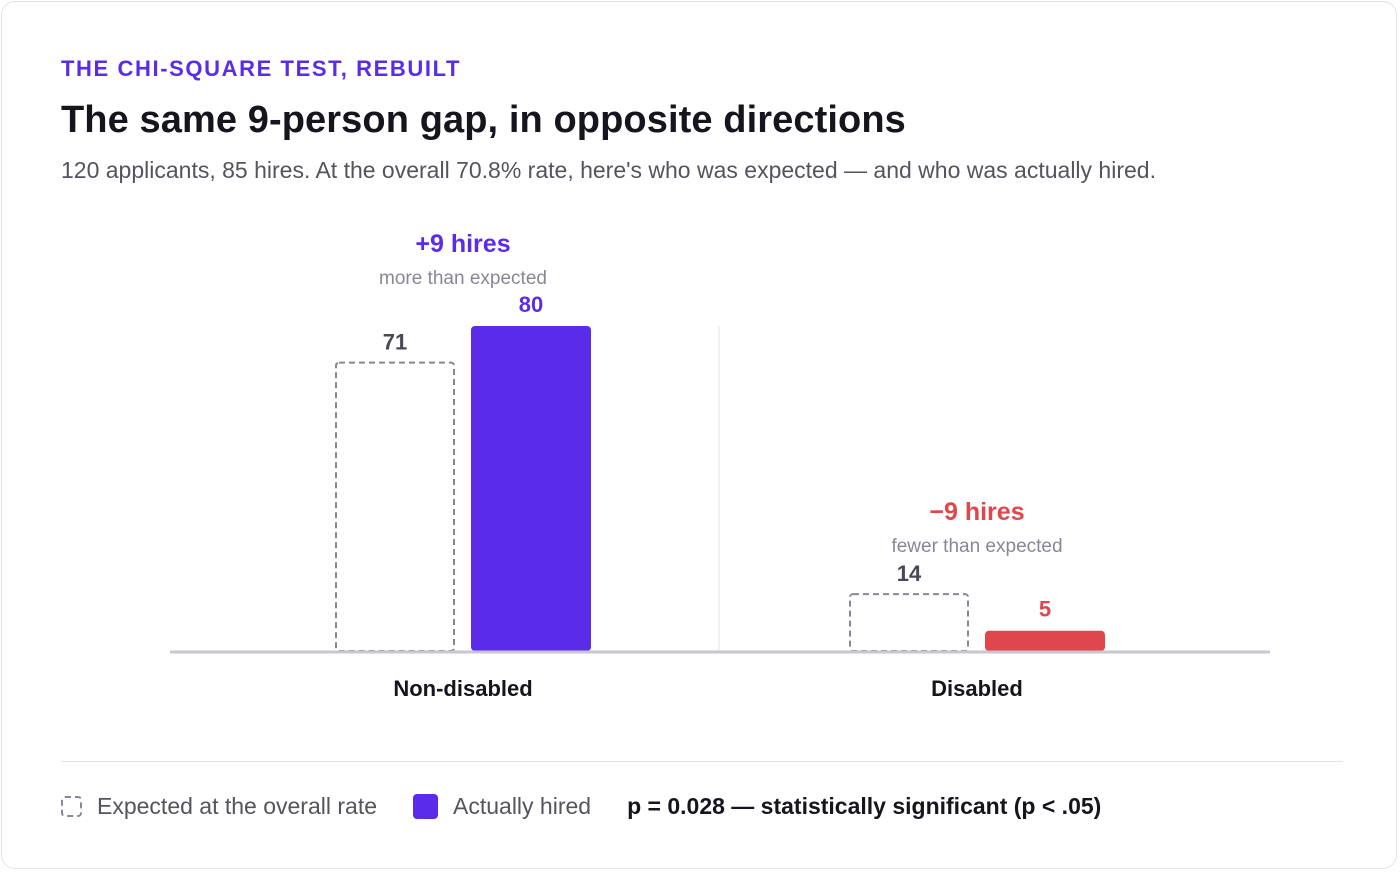 The width and height of the screenshot is (1400, 872). I want to click on actual-swatch-icon, so click(425, 806).